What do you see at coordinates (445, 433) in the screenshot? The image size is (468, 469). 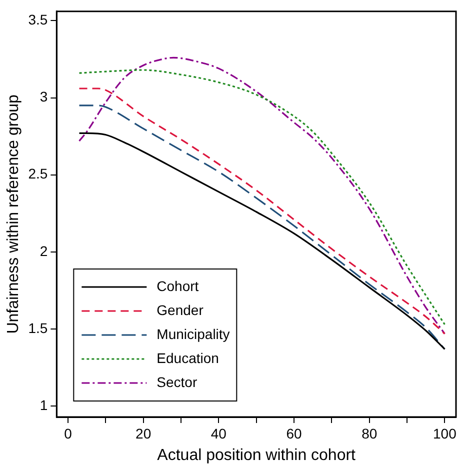 I see `x-tick-label: 100` at bounding box center [445, 433].